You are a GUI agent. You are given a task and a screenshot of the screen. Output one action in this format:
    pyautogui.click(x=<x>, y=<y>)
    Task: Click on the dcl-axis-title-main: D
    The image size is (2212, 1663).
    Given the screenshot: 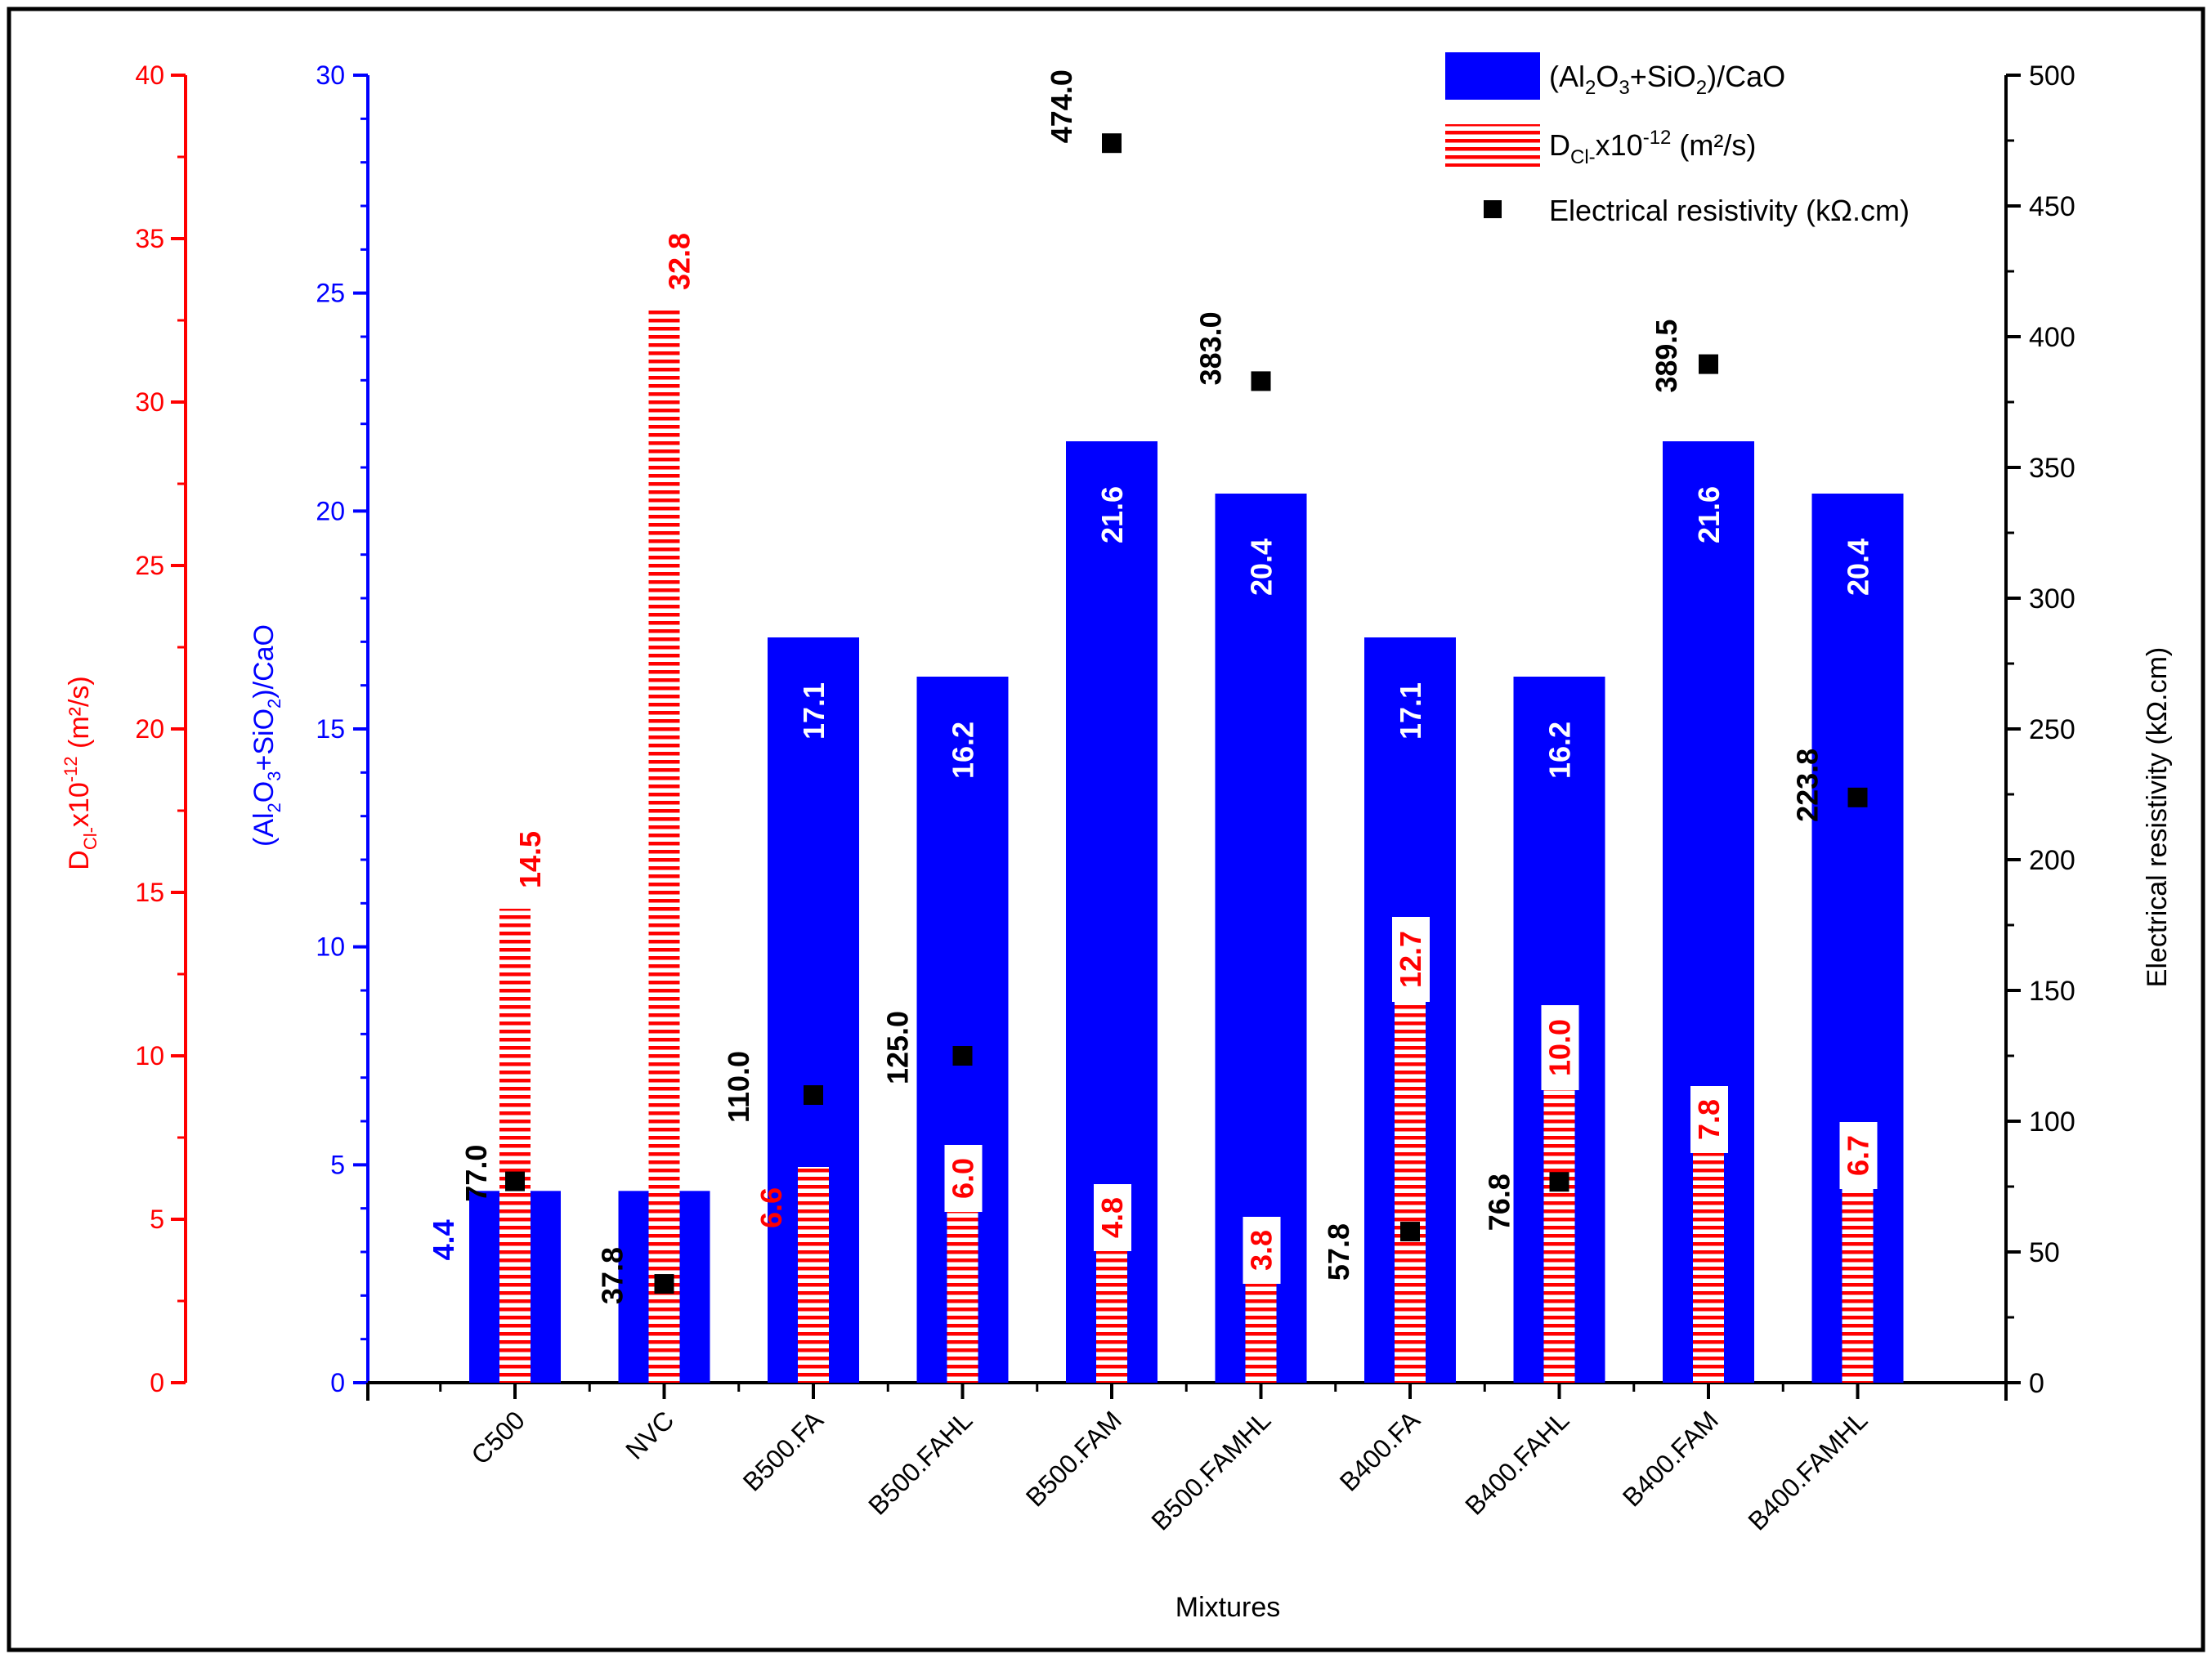 What is the action you would take?
    pyautogui.click(x=79, y=860)
    